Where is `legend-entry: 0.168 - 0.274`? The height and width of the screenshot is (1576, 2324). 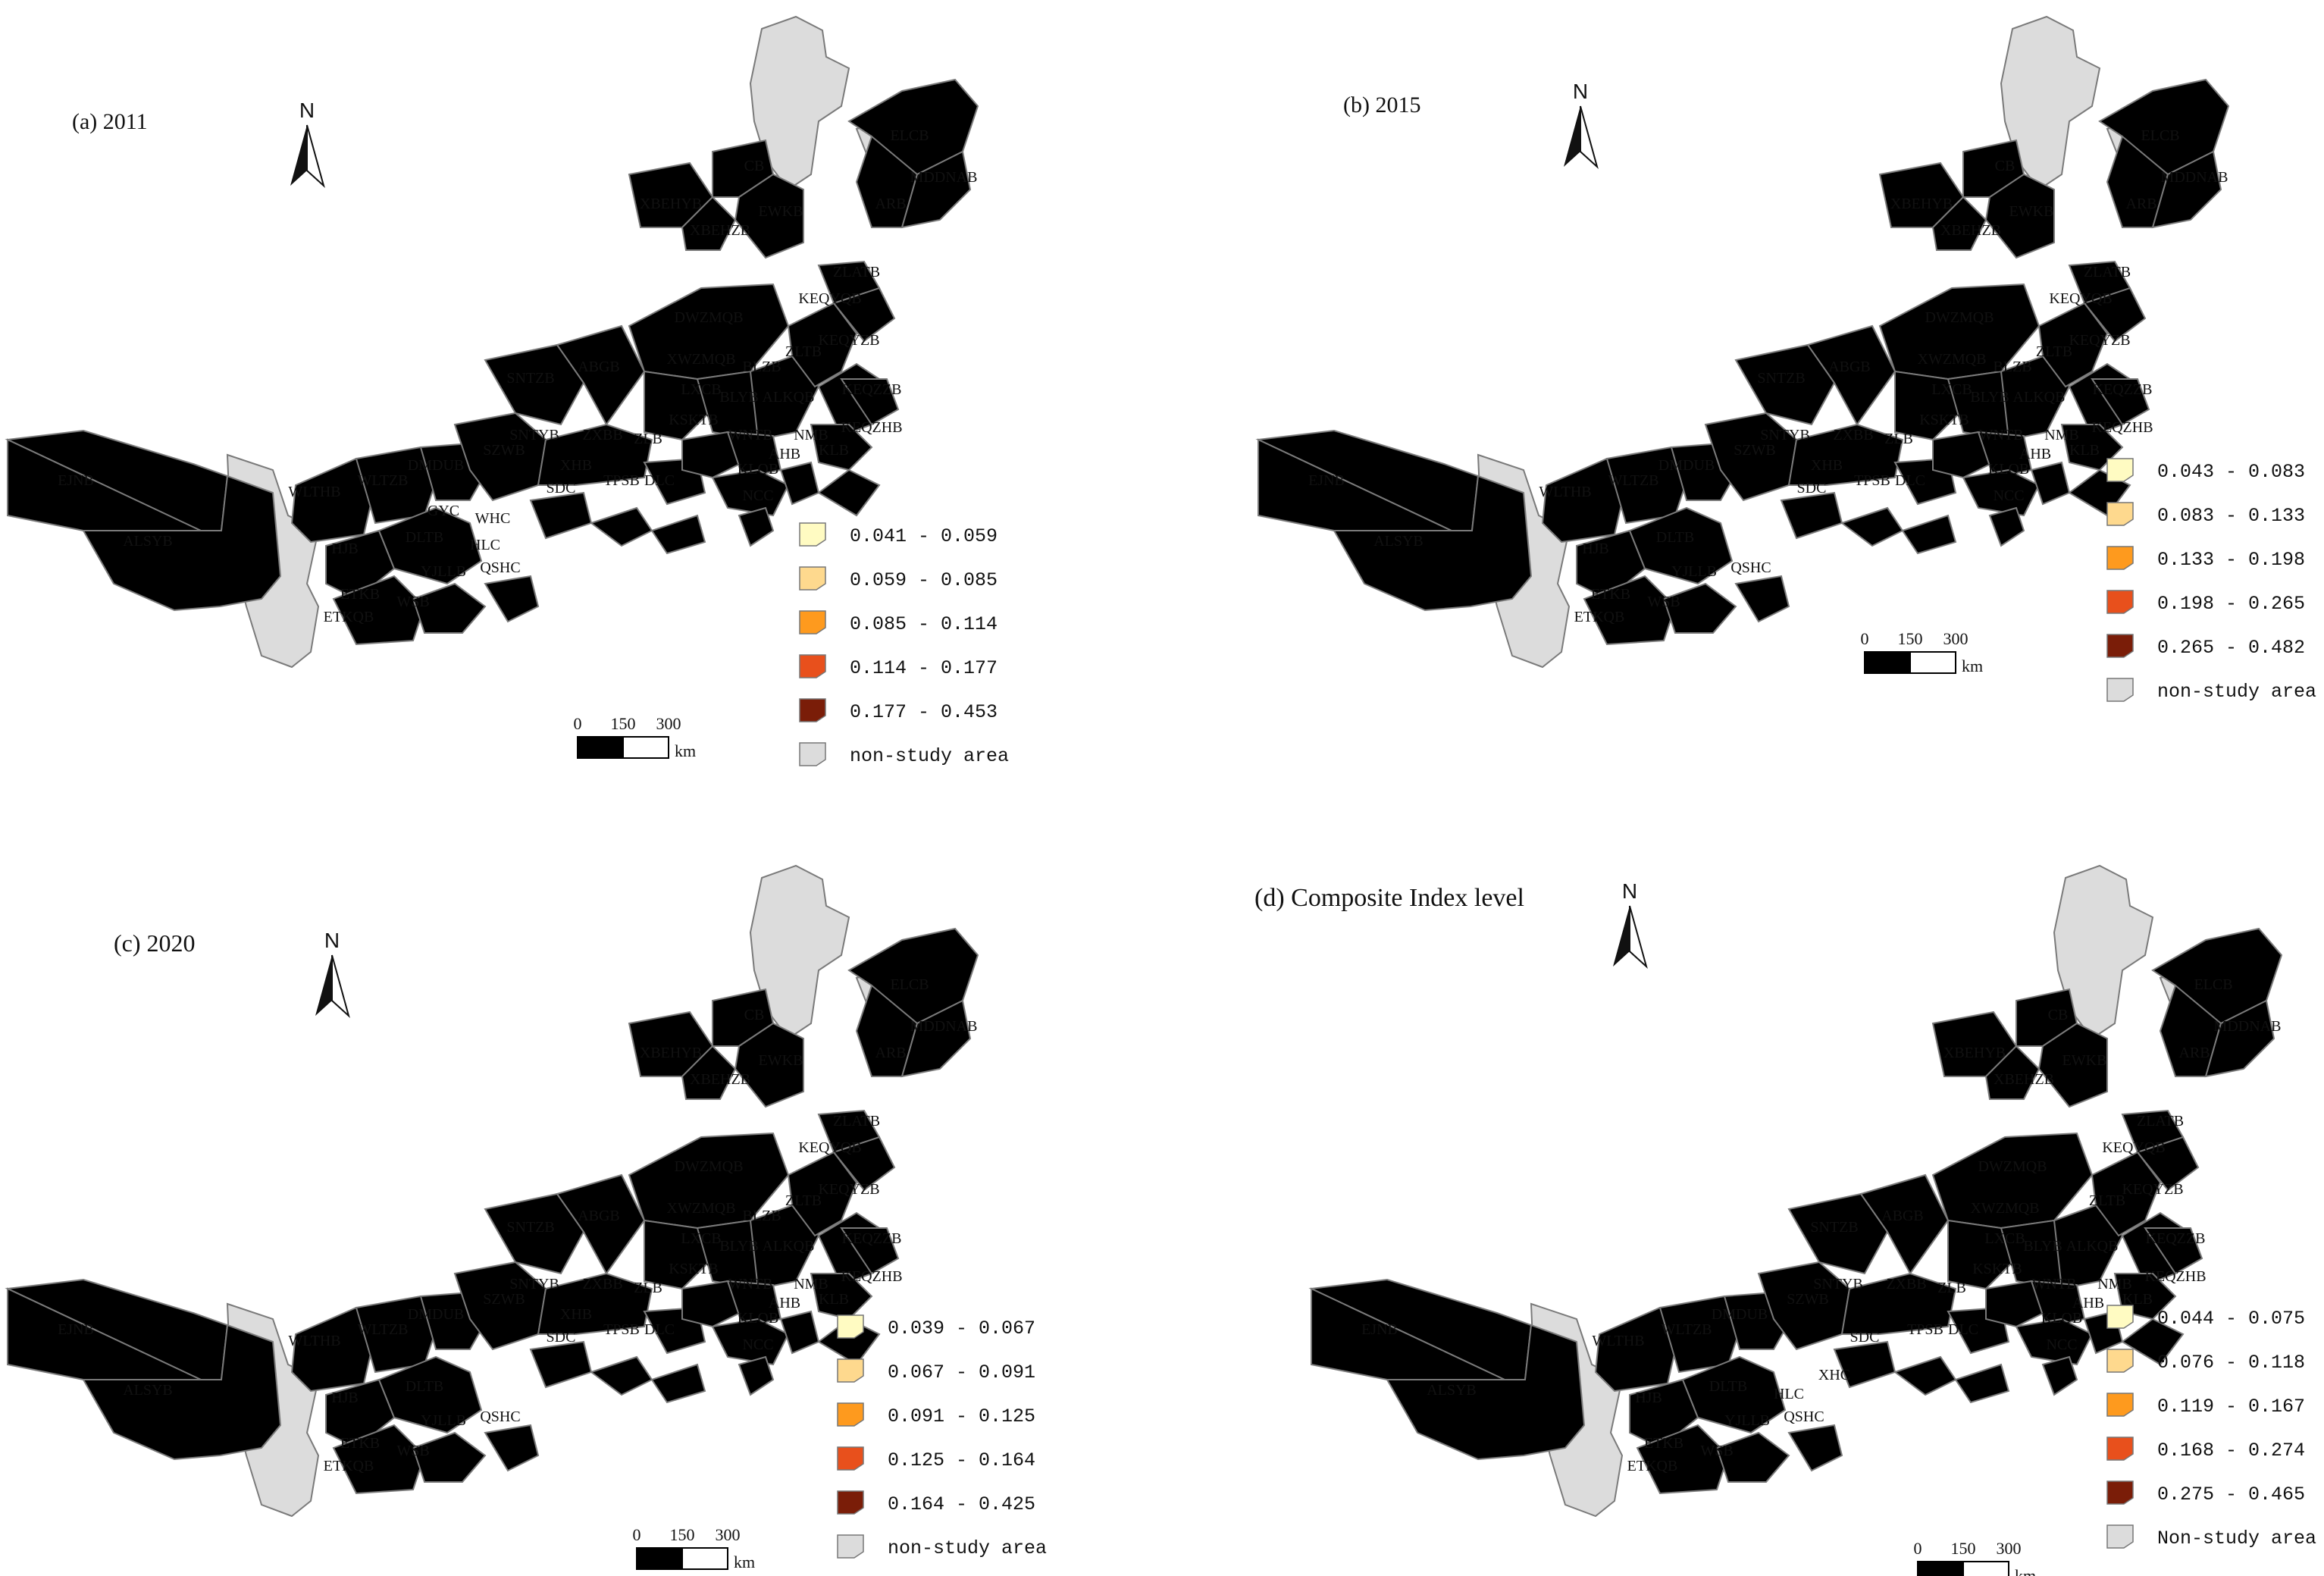 legend-entry: 0.168 - 0.274 is located at coordinates (2231, 1451).